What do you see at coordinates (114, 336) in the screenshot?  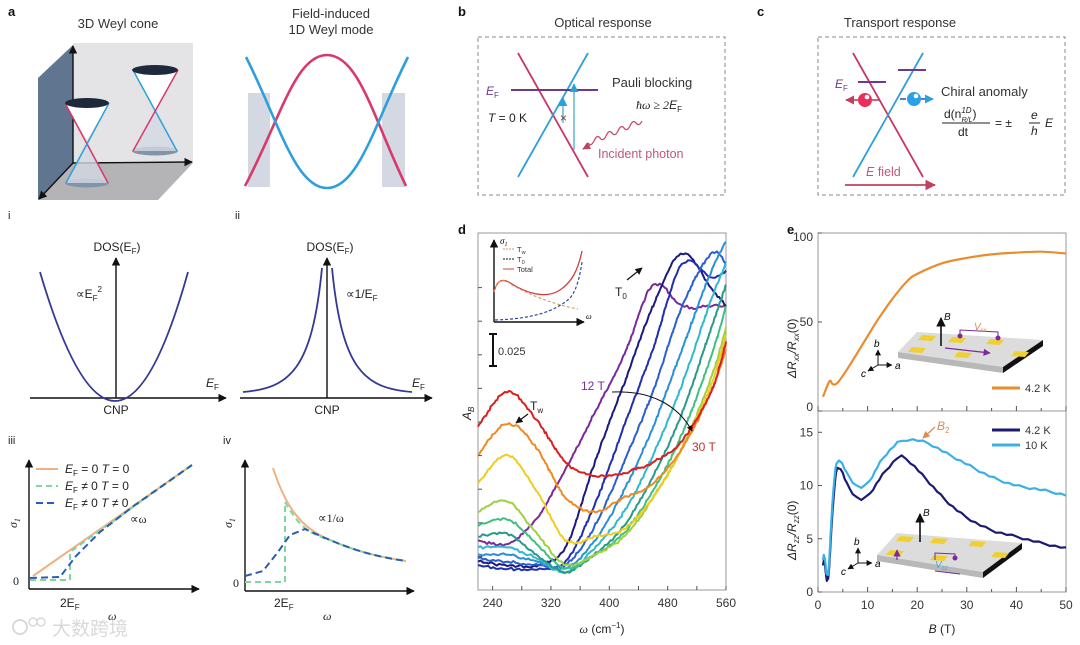 I see `dos-parabola` at bounding box center [114, 336].